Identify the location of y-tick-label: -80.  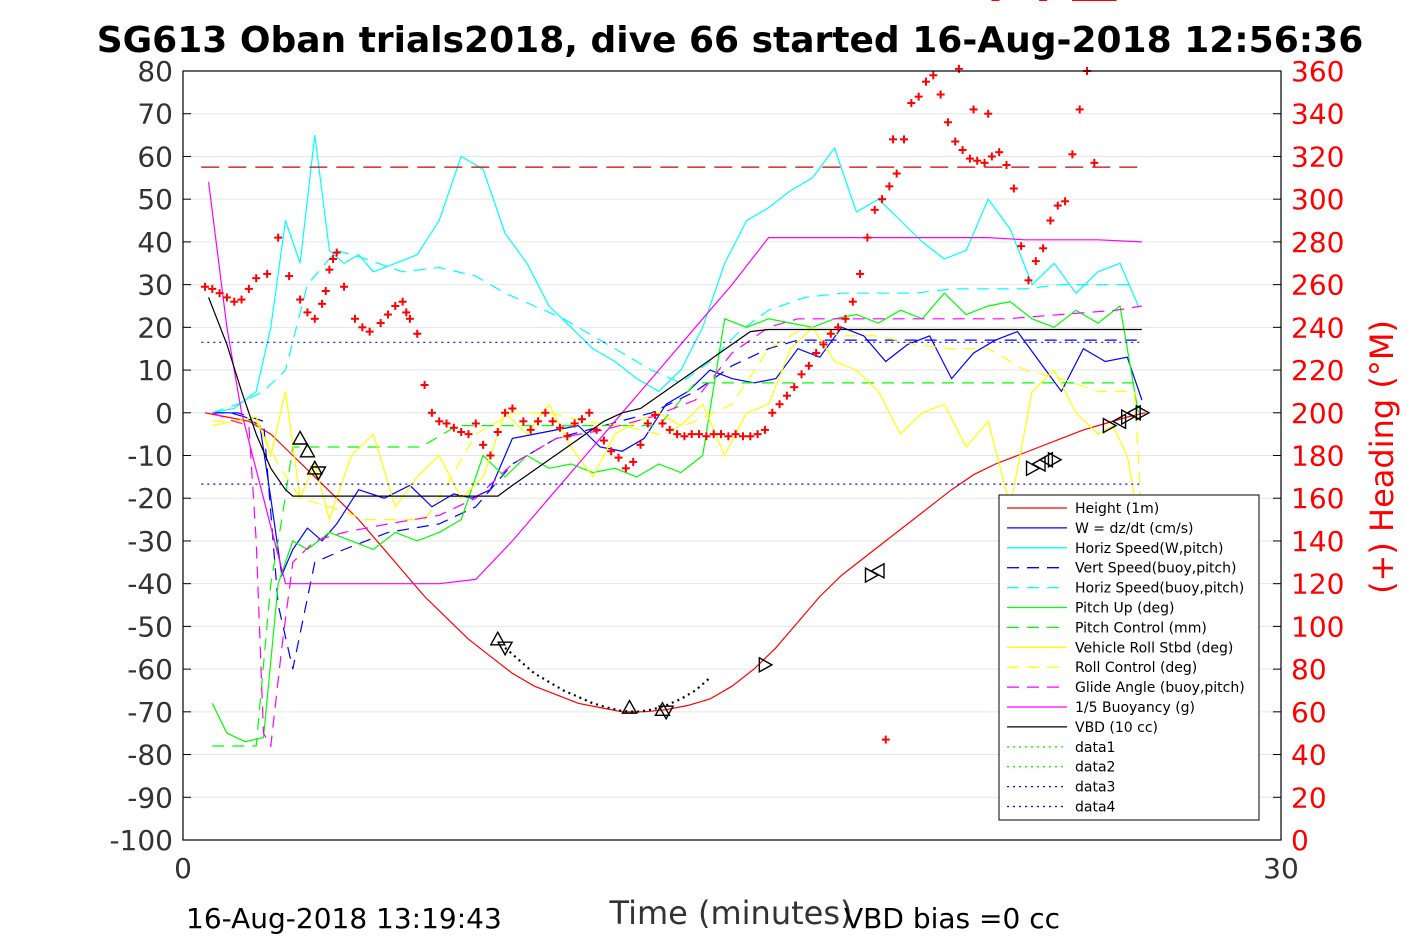
(150, 755).